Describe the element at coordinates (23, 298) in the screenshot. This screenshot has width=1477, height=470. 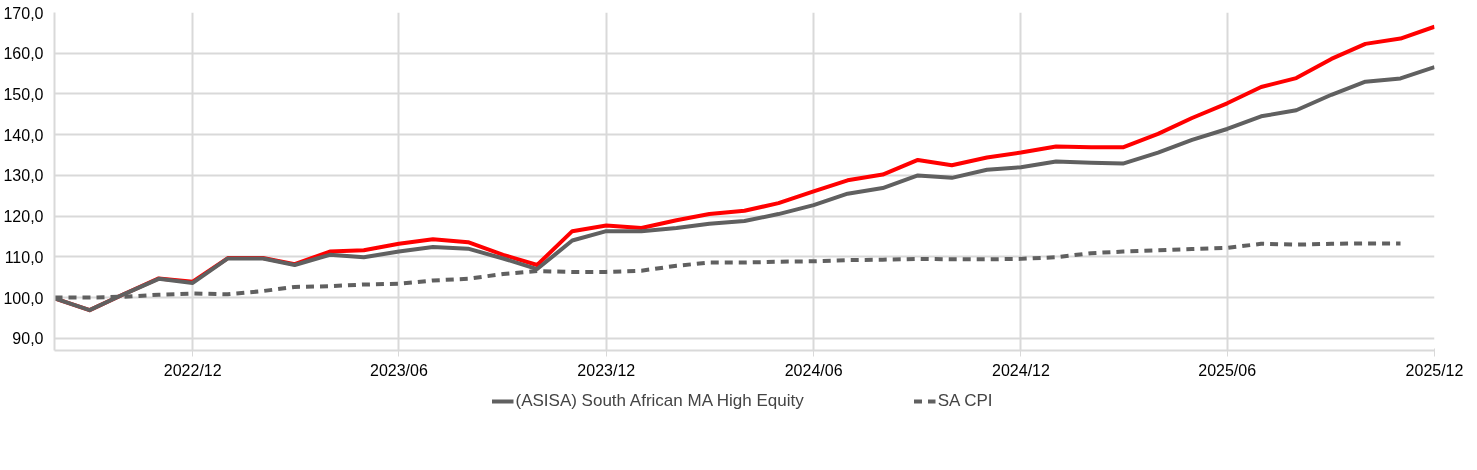
I see `y-tick-label: 100,0` at that location.